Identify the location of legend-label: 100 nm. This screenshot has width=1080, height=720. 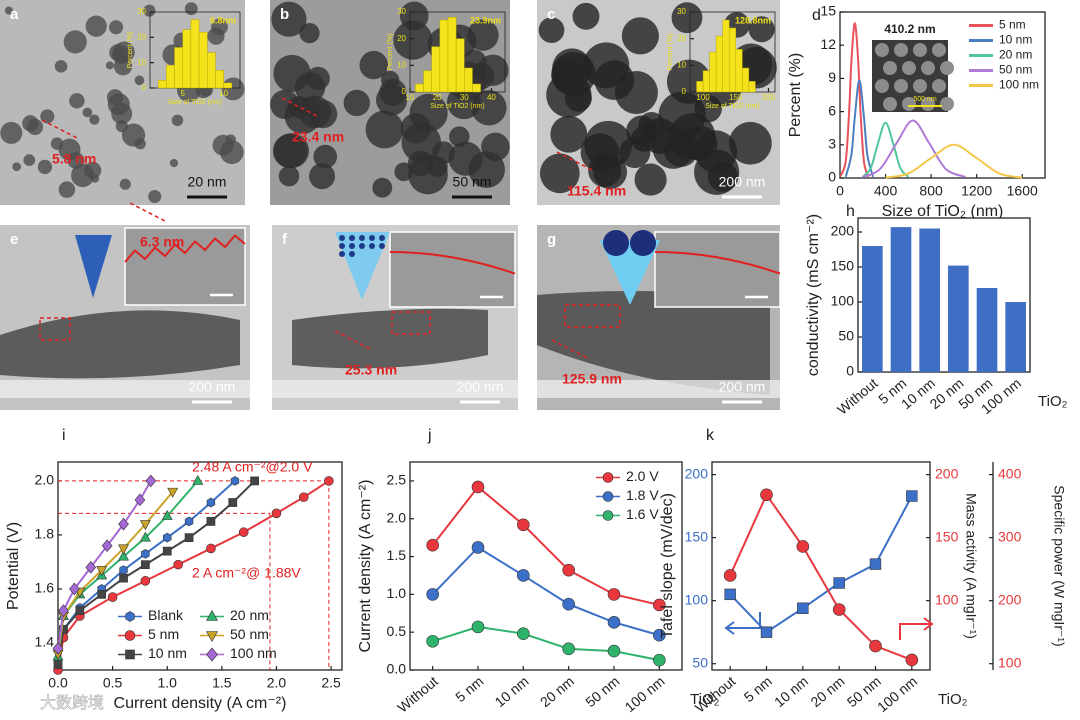
(253, 653).